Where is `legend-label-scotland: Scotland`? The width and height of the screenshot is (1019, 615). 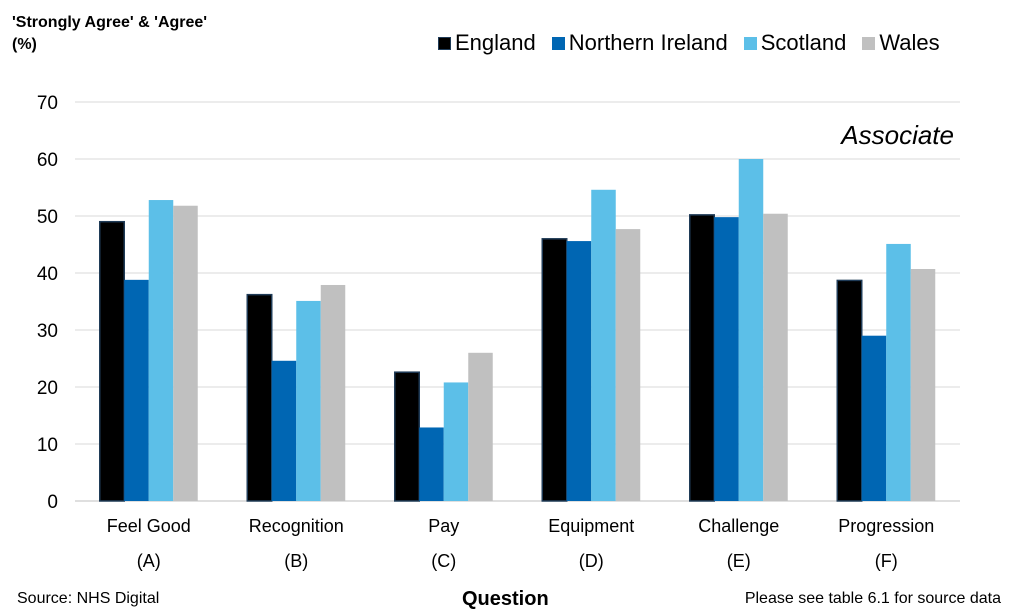
legend-label-scotland: Scotland is located at coordinates (803, 42).